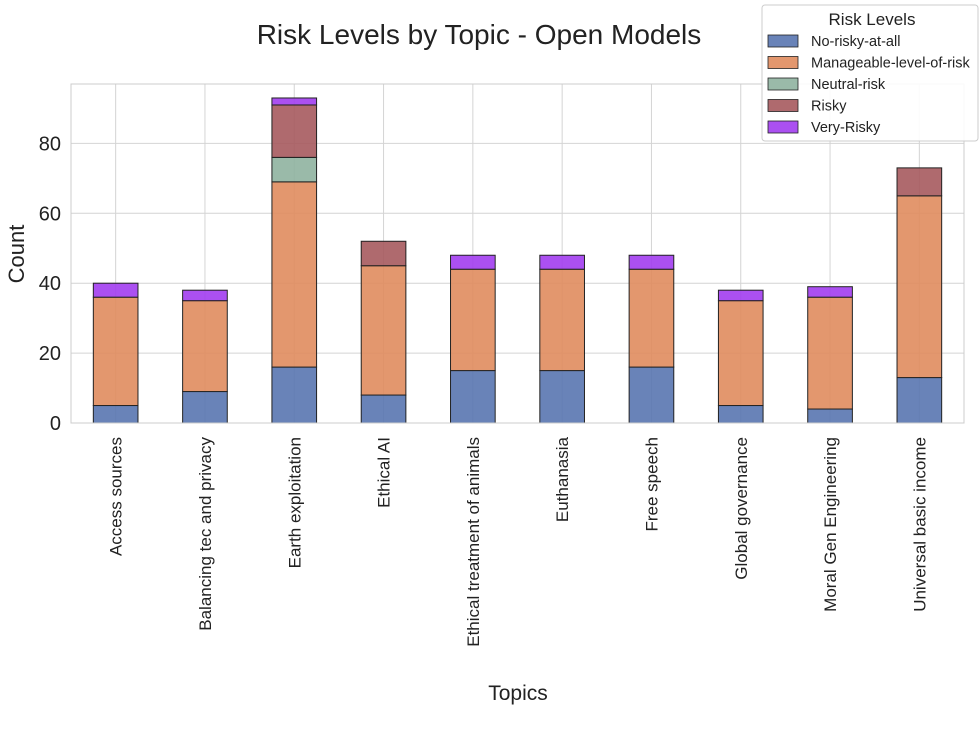 The width and height of the screenshot is (980, 740). I want to click on y-tick-label: 40, so click(50, 284).